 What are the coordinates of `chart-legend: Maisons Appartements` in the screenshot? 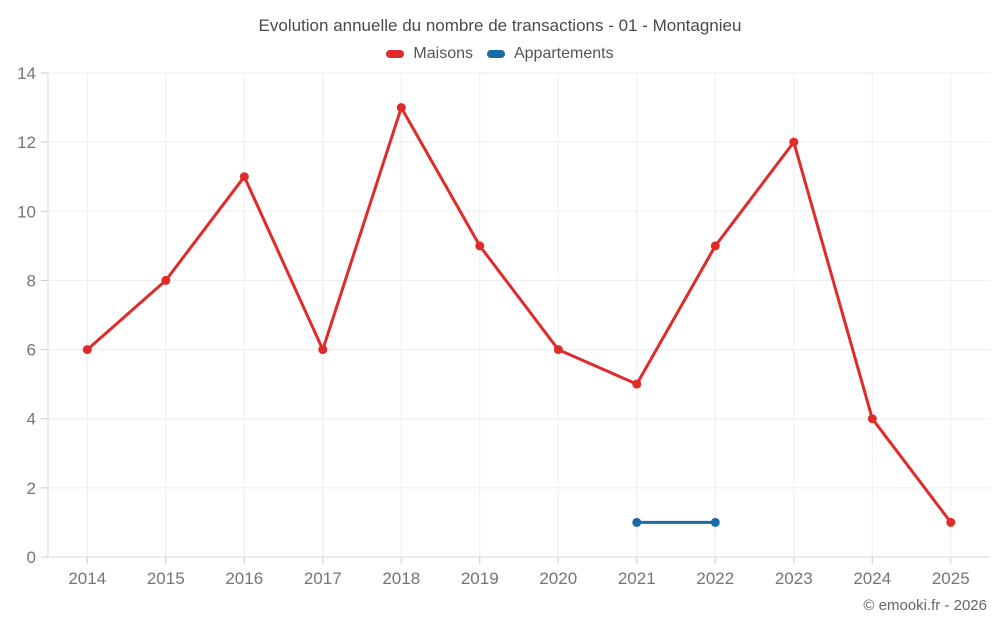 It's located at (500, 54).